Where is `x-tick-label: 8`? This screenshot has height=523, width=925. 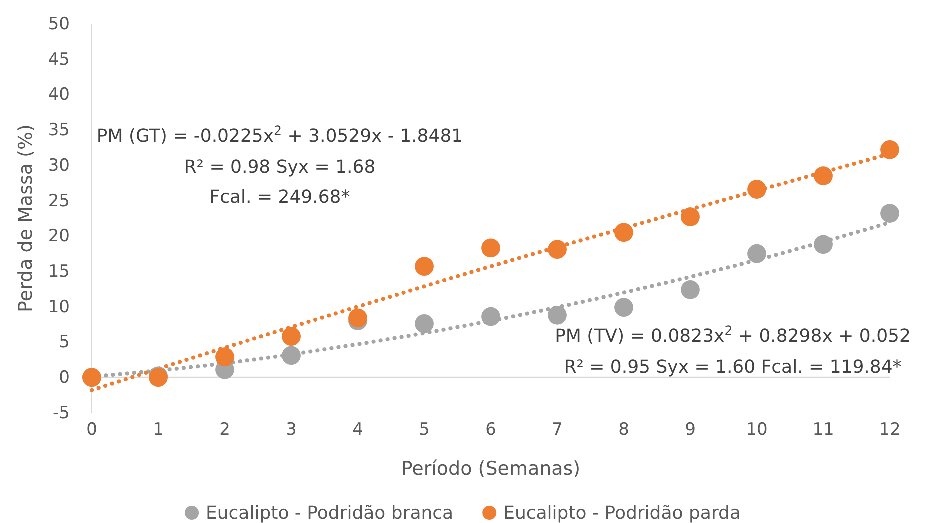
x-tick-label: 8 is located at coordinates (624, 430).